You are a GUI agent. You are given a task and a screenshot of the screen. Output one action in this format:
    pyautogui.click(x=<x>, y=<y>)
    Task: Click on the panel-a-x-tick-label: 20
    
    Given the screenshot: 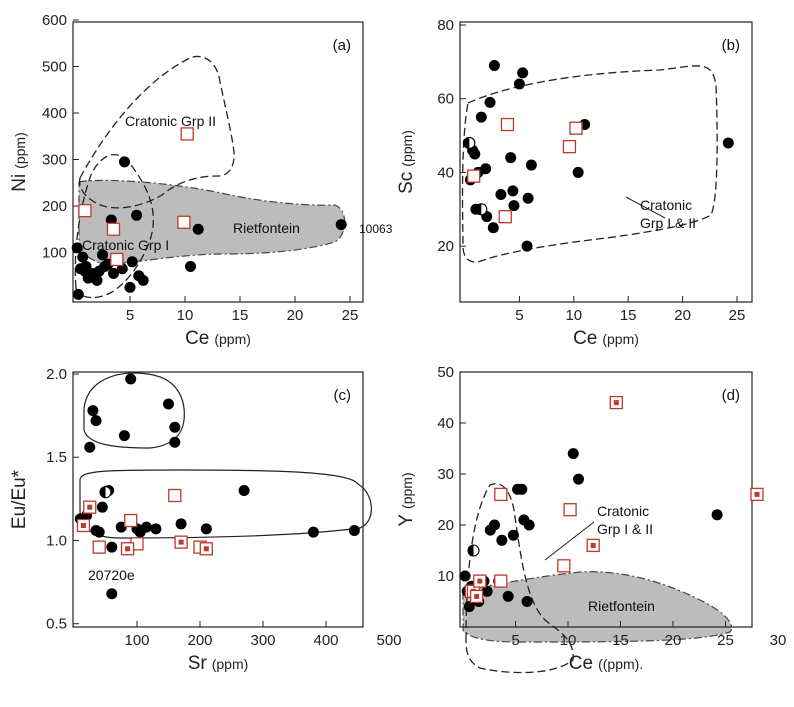 What is the action you would take?
    pyautogui.click(x=295, y=315)
    